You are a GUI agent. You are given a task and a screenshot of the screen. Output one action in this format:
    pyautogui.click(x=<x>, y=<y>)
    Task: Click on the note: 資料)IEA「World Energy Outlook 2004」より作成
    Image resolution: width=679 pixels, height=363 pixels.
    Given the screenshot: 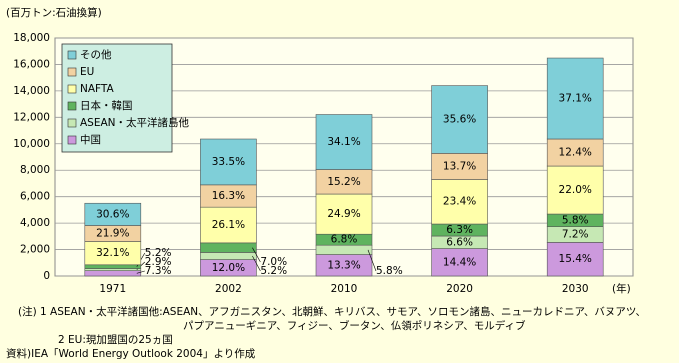 What is the action you would take?
    pyautogui.click(x=131, y=353)
    